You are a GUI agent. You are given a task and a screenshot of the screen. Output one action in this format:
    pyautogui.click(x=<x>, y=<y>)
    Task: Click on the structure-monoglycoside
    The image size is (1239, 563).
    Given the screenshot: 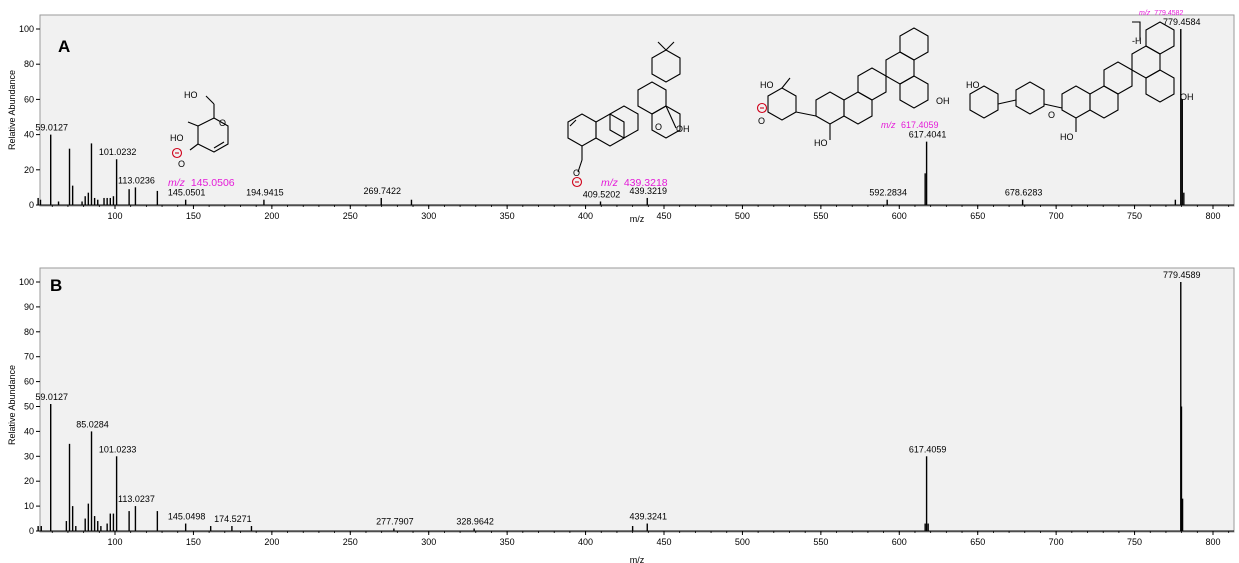 What is the action you would take?
    pyautogui.click(x=842, y=83)
    